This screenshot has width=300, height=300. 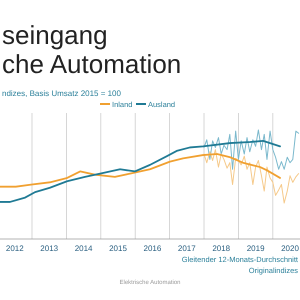 I want to click on x-tick-label: 2012, so click(x=15, y=248).